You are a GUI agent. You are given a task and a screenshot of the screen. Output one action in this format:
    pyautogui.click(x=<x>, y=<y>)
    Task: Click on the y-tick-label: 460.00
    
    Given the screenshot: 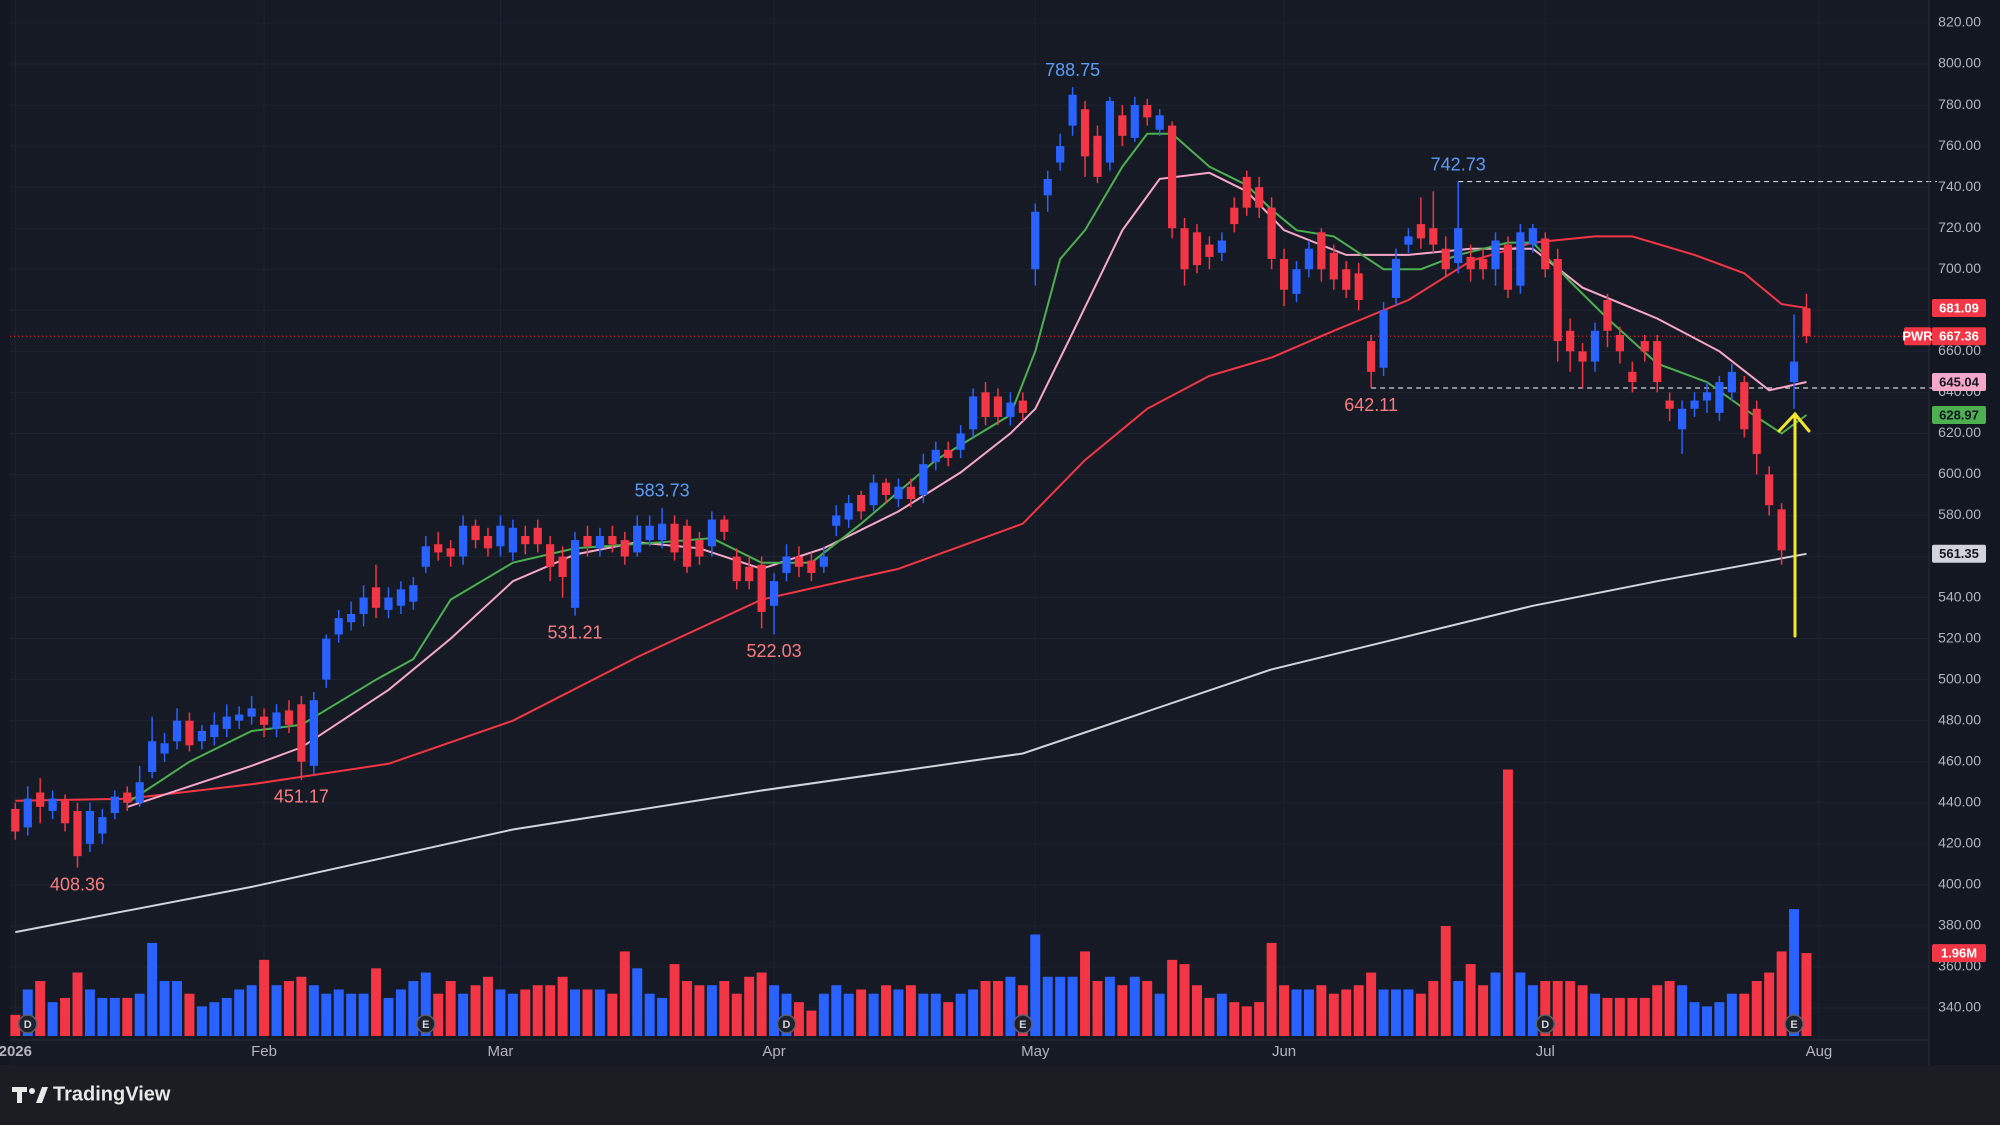 What is the action you would take?
    pyautogui.click(x=1959, y=760)
    